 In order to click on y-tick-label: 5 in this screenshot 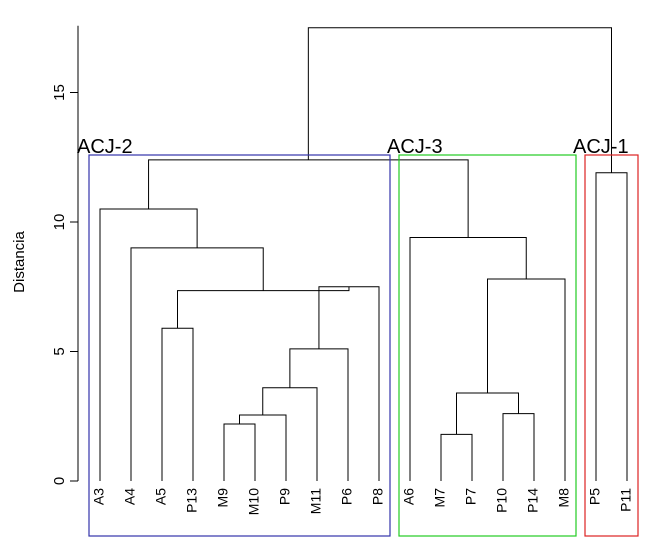, I will do `click(59, 351)`.